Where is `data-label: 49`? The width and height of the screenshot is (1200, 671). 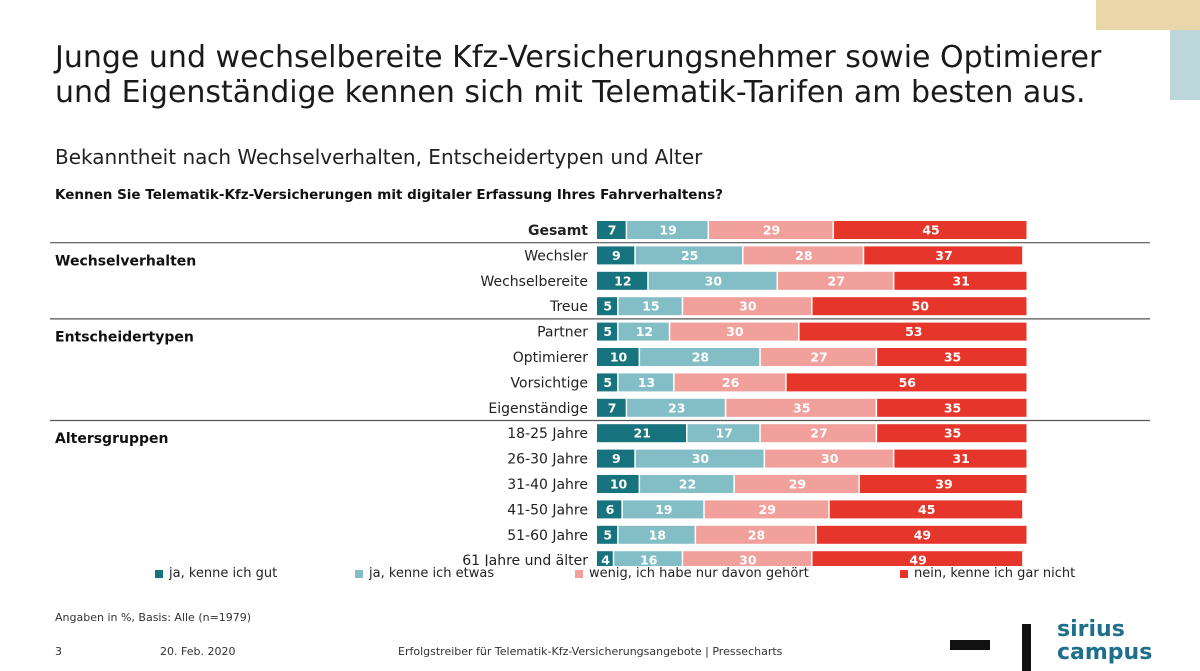 data-label: 49 is located at coordinates (922, 534).